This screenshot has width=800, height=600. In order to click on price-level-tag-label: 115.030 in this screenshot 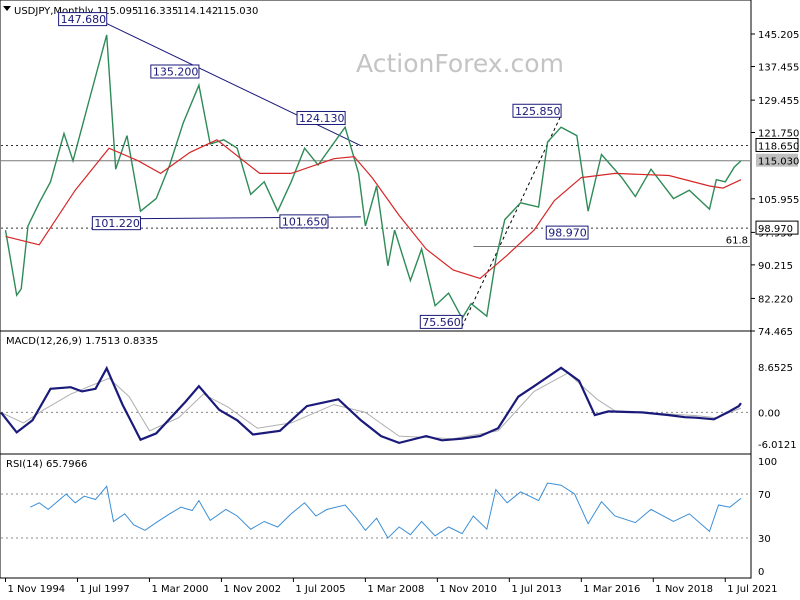, I will do `click(778, 162)`.